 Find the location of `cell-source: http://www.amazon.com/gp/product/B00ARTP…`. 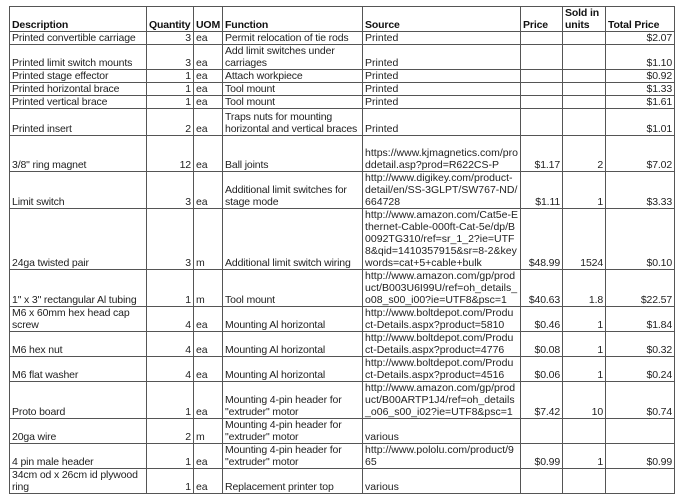

cell-source: http://www.amazon.com/gp/product/B00ARTP… is located at coordinates (442, 400).